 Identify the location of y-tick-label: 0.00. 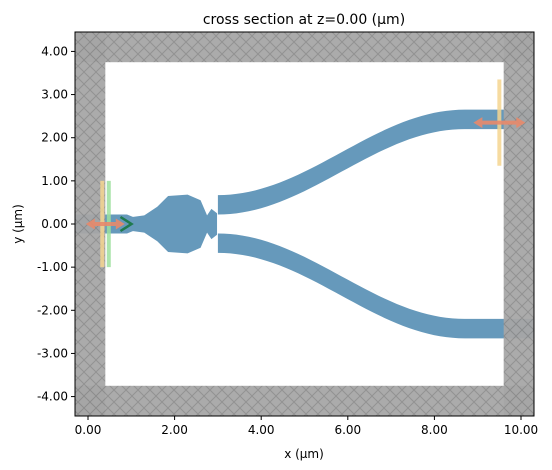
(54, 224).